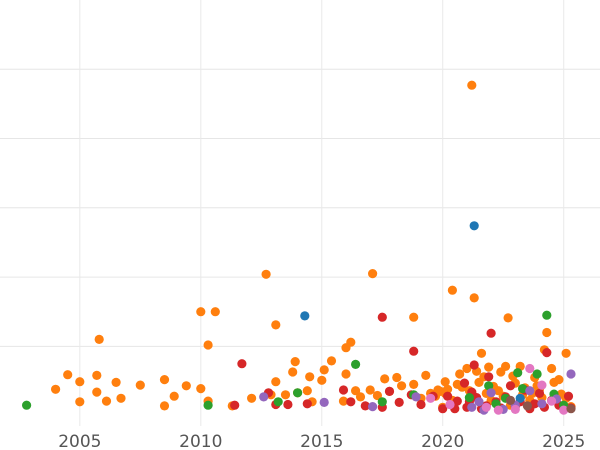 The height and width of the screenshot is (450, 600). I want to click on scatter-point-blue, so click(305, 316).